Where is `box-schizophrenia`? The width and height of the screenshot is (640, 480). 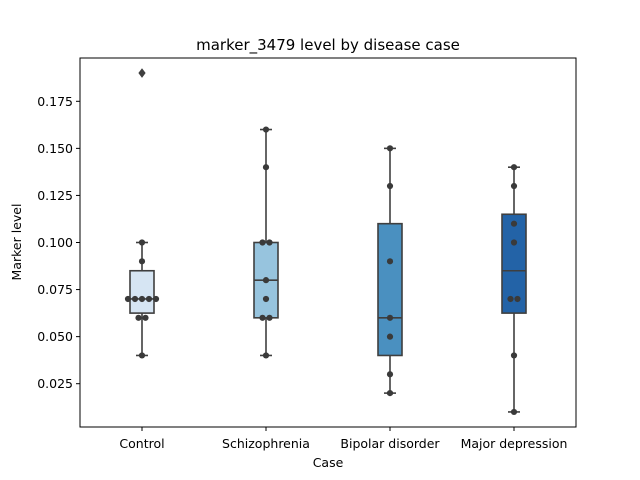
box-schizophrenia is located at coordinates (266, 242).